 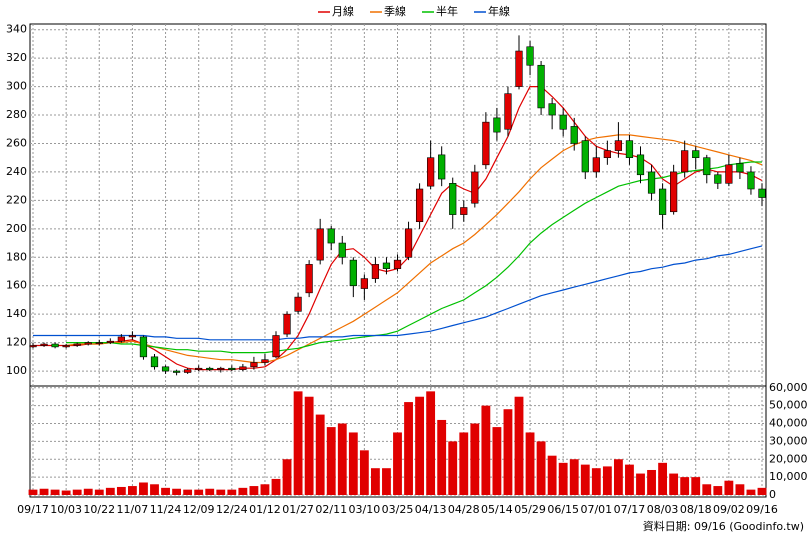 What do you see at coordinates (16, 228) in the screenshot?
I see `y-tick-label: 200` at bounding box center [16, 228].